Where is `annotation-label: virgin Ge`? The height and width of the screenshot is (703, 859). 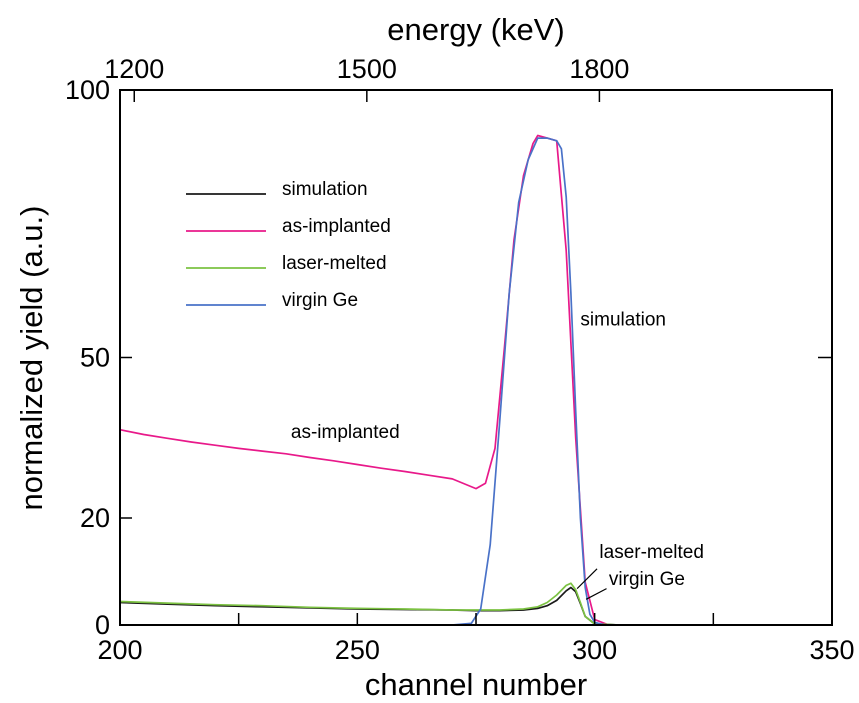
annotation-label: virgin Ge is located at coordinates (647, 579).